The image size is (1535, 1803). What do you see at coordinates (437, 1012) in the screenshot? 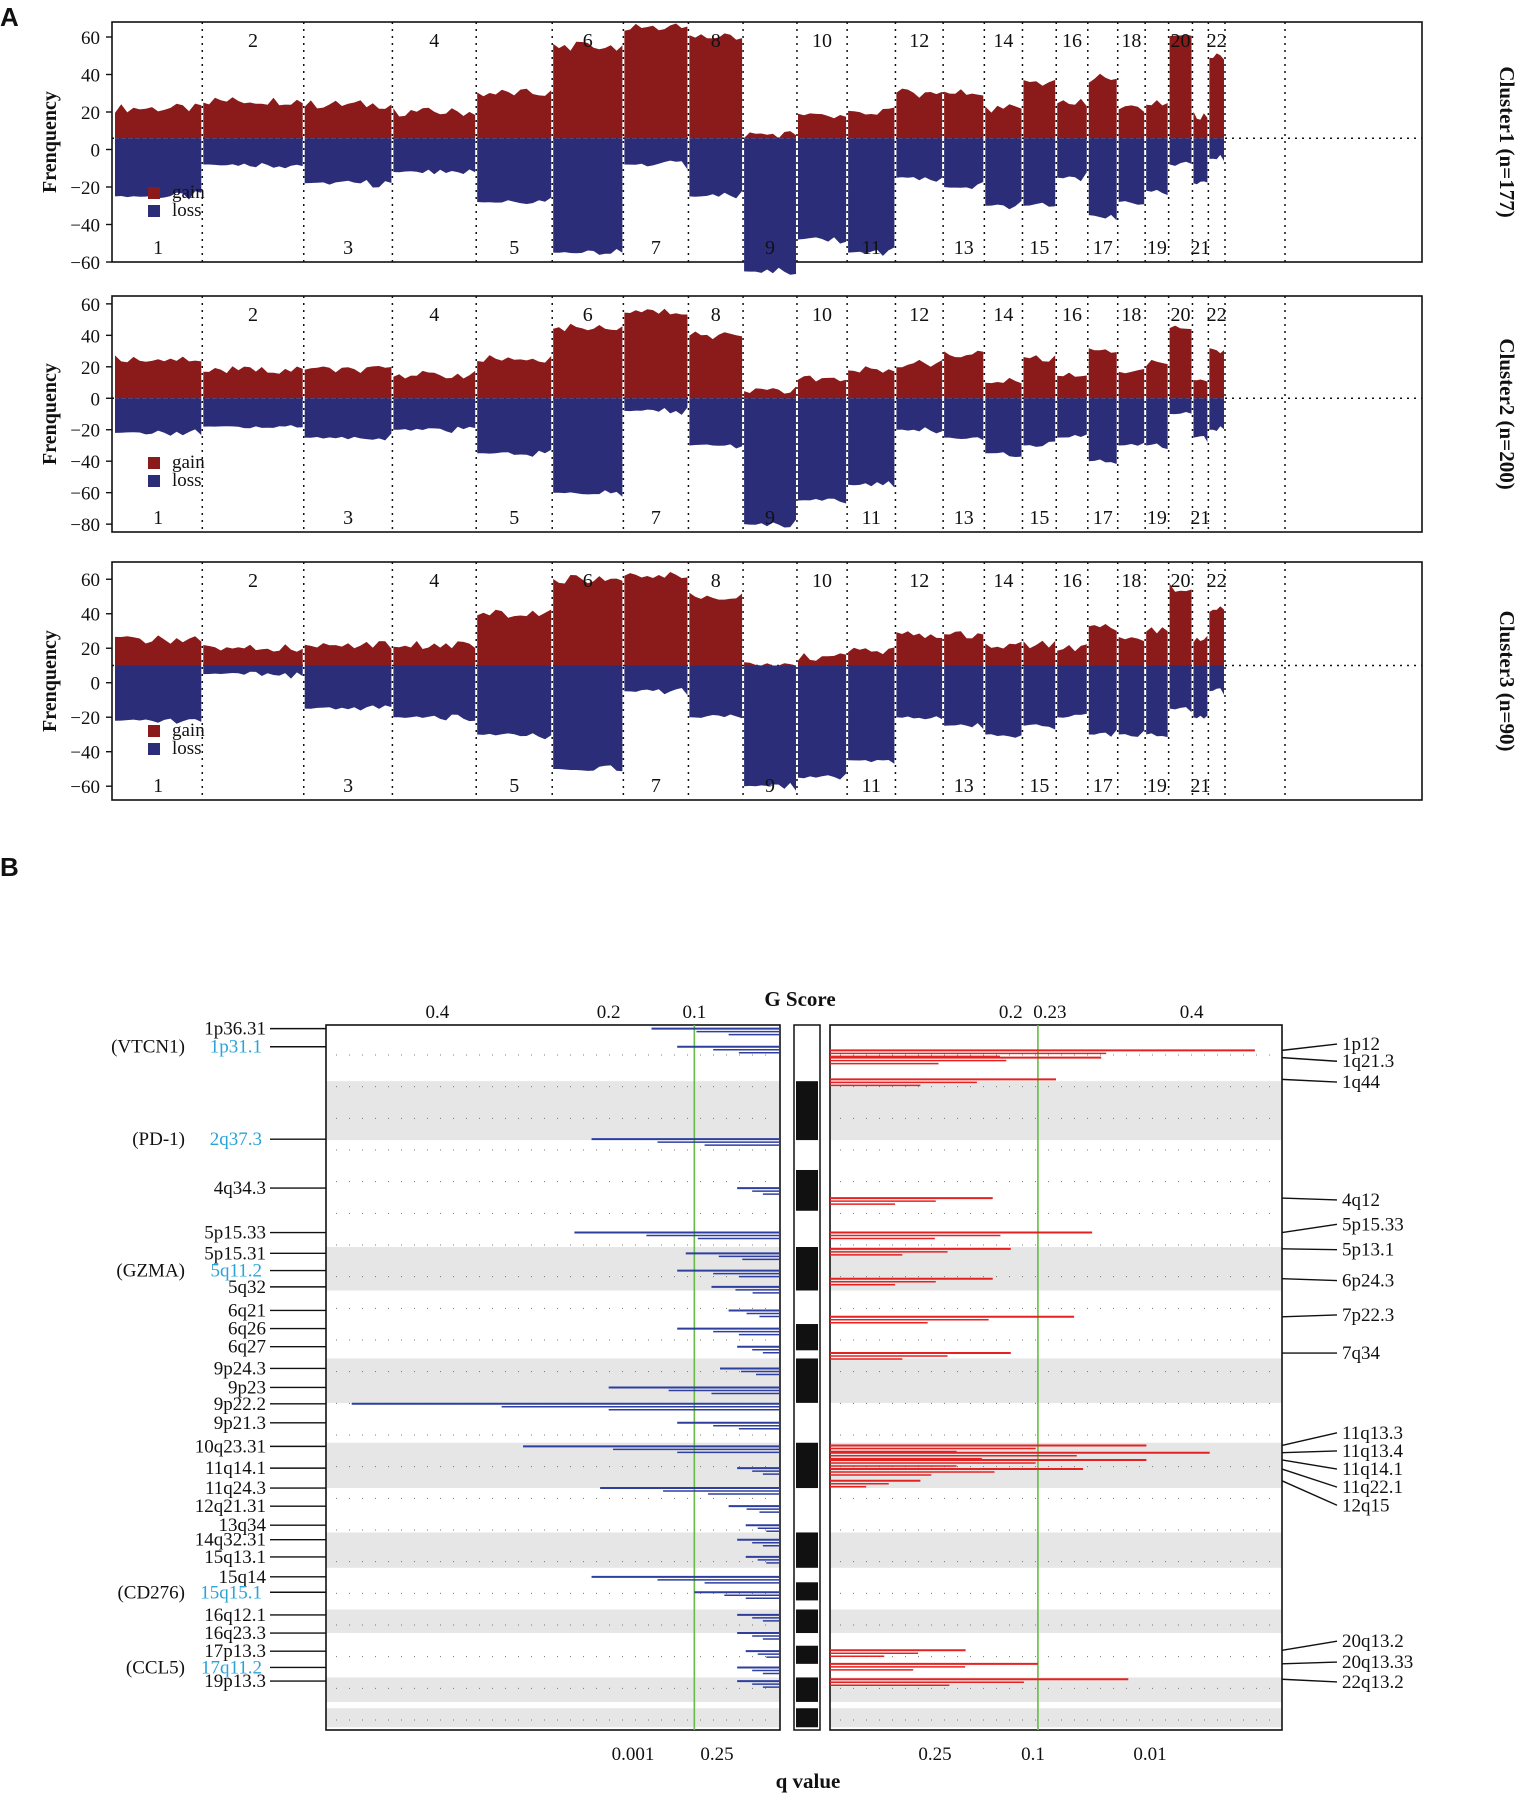
I see `loss-top-tick-label: 0.4` at bounding box center [437, 1012].